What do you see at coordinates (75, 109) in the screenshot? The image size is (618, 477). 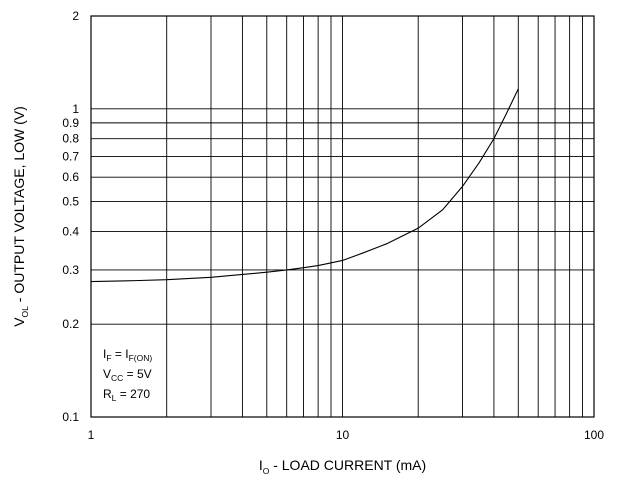 I see `y-tick-label: 1` at bounding box center [75, 109].